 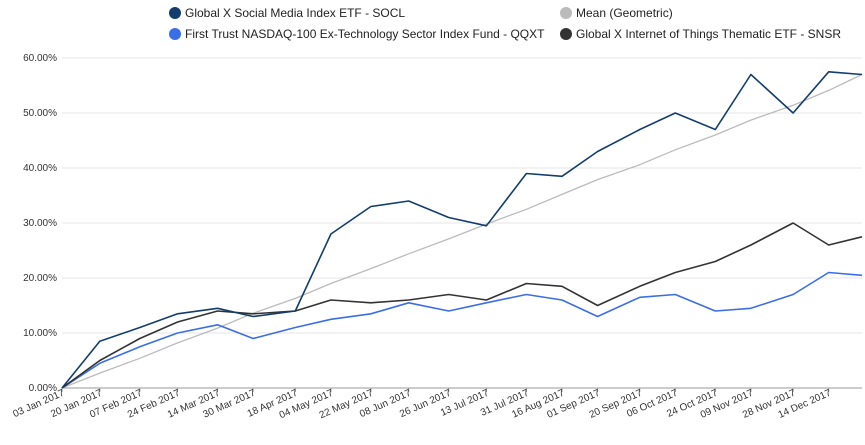 I want to click on y-tick-label: 20.00%, so click(x=40, y=278).